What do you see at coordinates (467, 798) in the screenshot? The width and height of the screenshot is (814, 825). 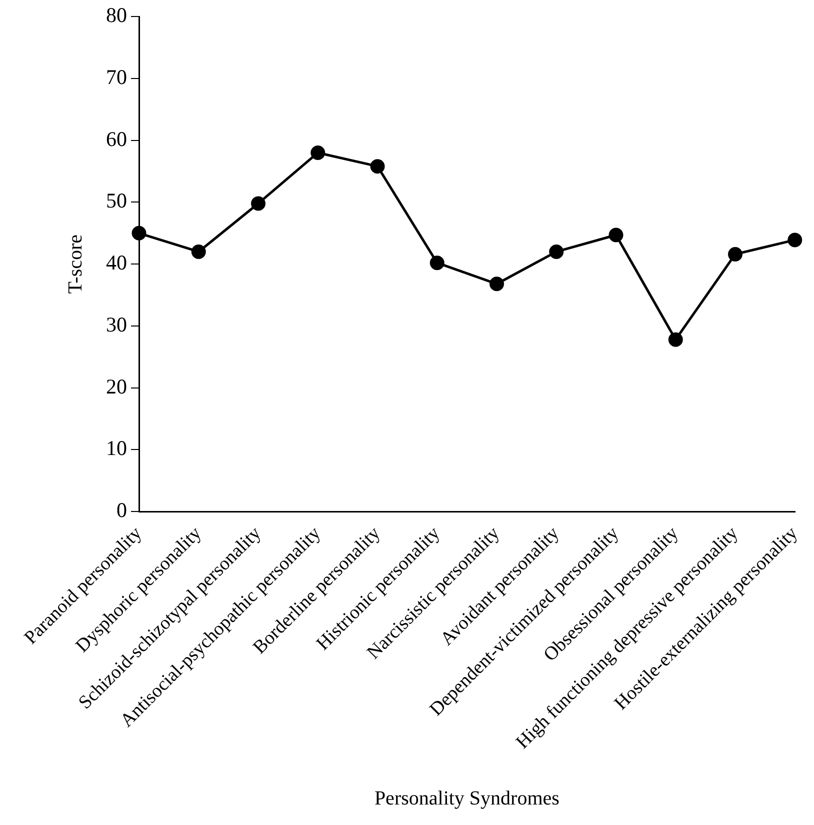 I see `x-axis-title: Personality Syndromes` at bounding box center [467, 798].